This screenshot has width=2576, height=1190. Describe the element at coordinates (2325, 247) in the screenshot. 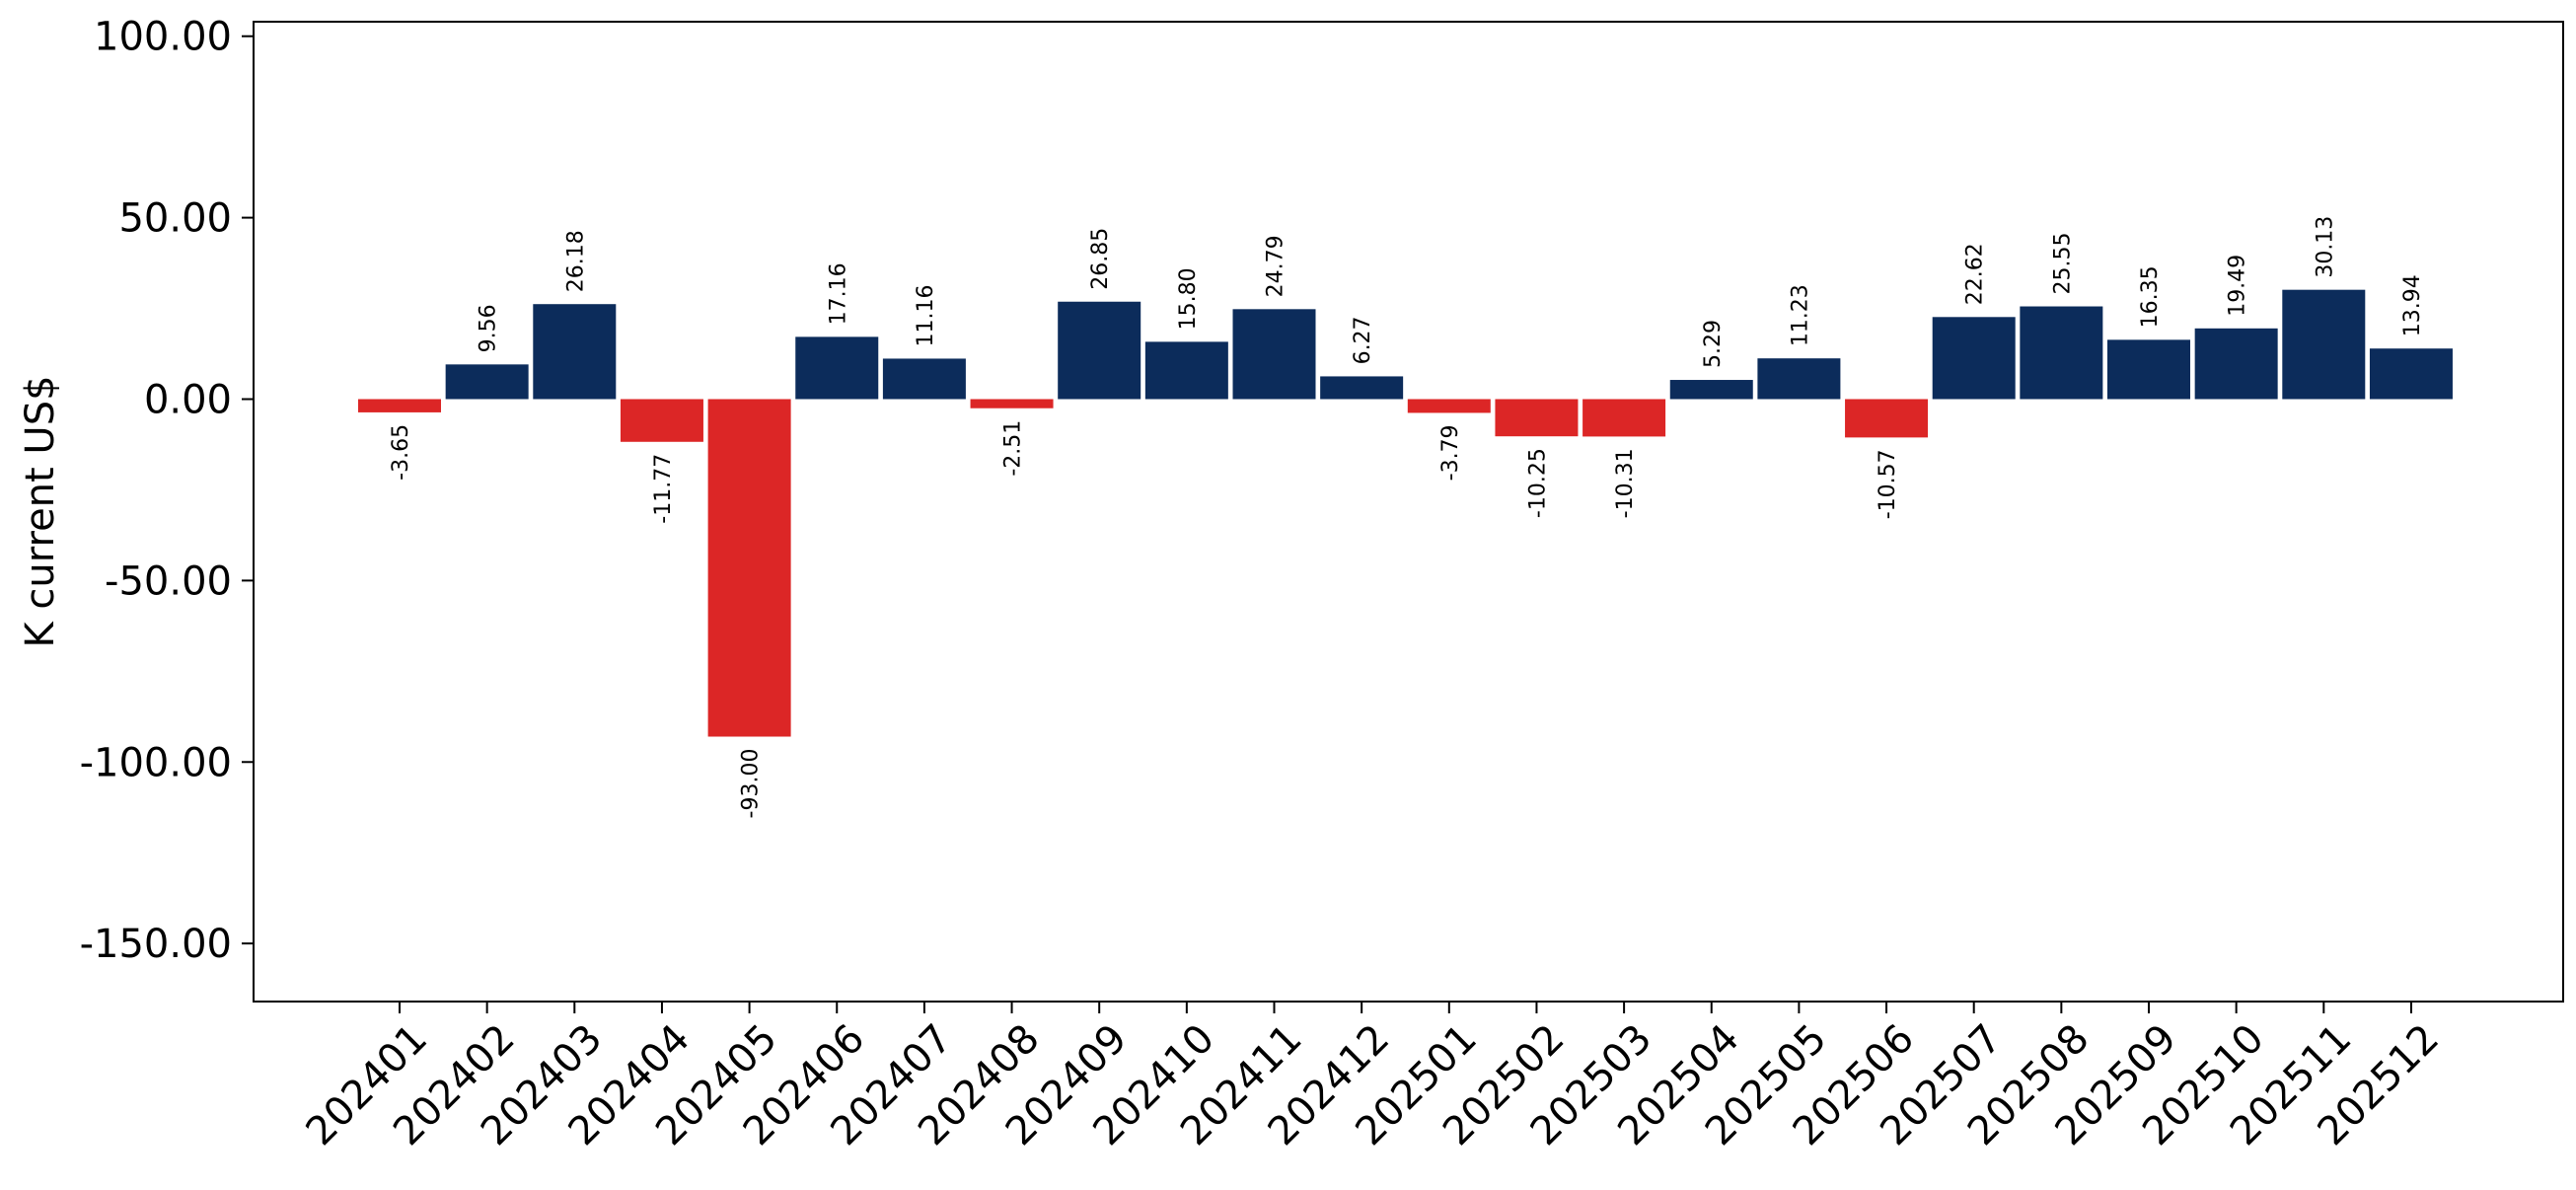

I see `data-label-202511: 30.13` at that location.